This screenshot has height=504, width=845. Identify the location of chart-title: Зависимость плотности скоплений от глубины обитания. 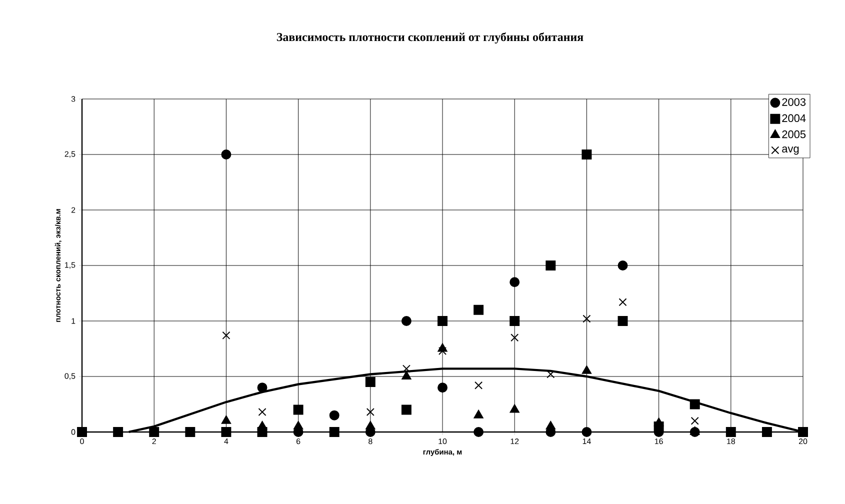
(430, 38).